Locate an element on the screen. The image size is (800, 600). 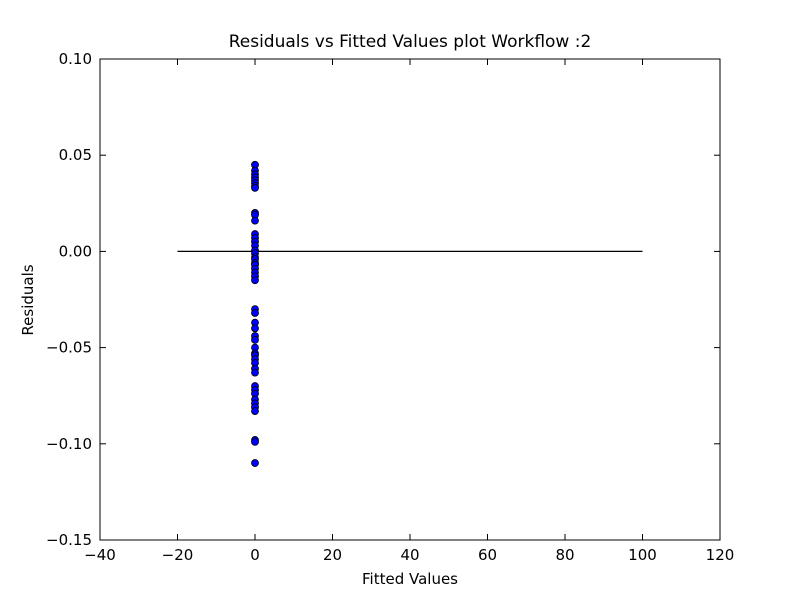
x-tick-label: 60 is located at coordinates (487, 555).